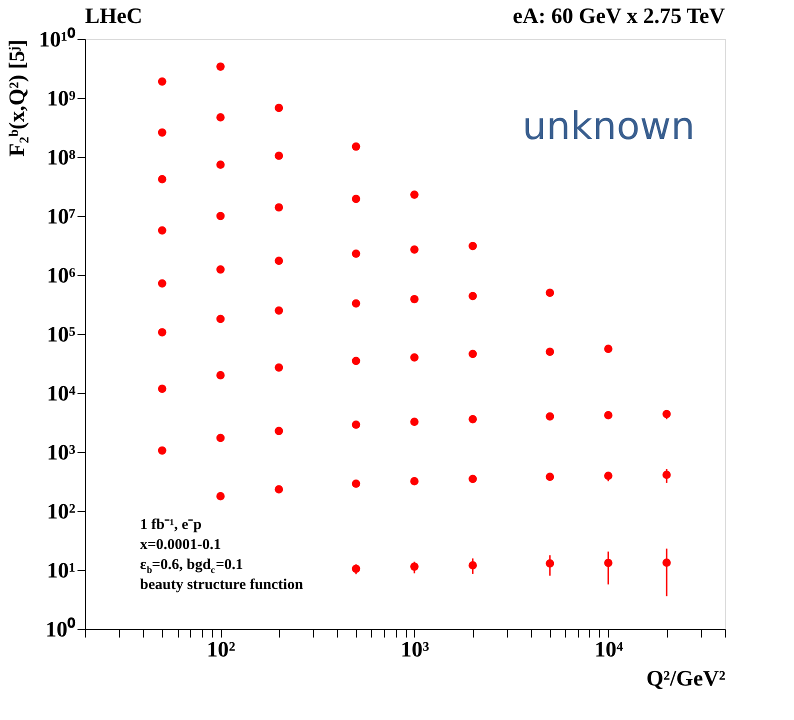 The width and height of the screenshot is (794, 720). I want to click on y-tick-label: 10⁰, so click(61, 629).